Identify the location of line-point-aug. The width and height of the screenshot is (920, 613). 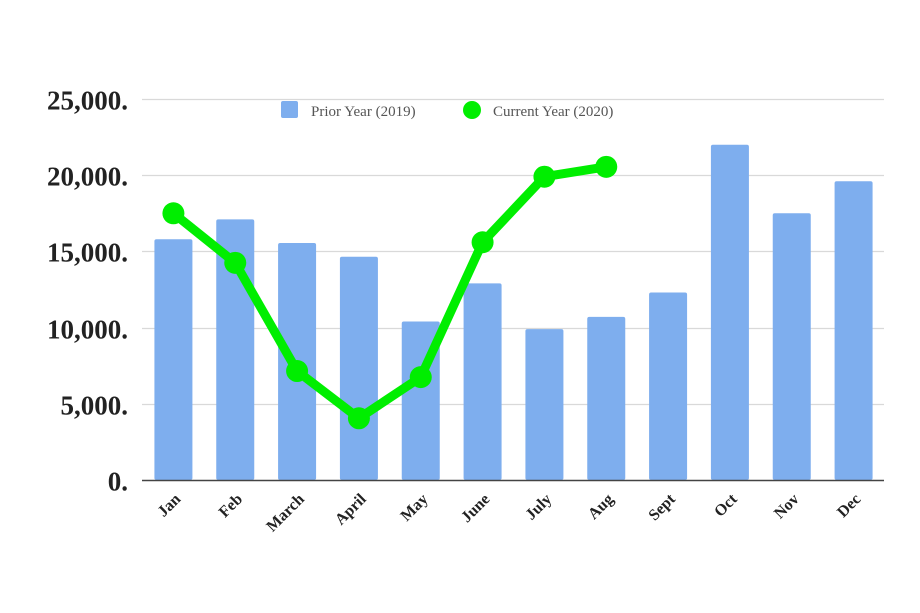
(606, 166).